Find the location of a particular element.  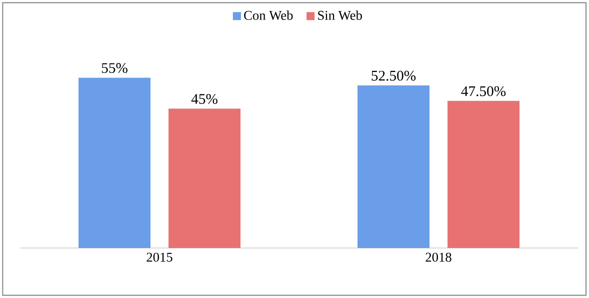

legend-label: Con Web is located at coordinates (268, 15).